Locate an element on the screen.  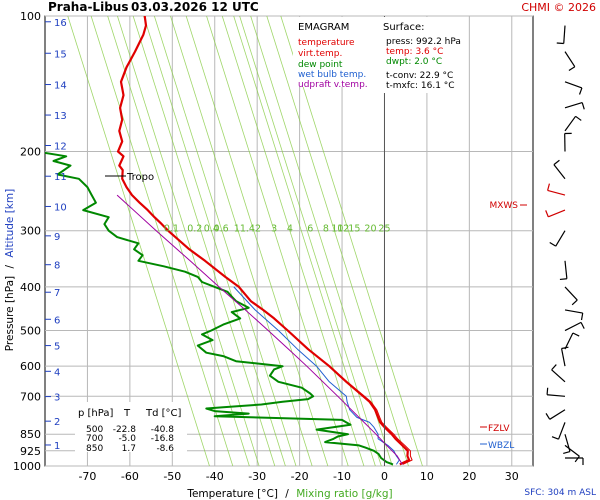
temperature-tick-label: 0 is located at coordinates (384, 476).